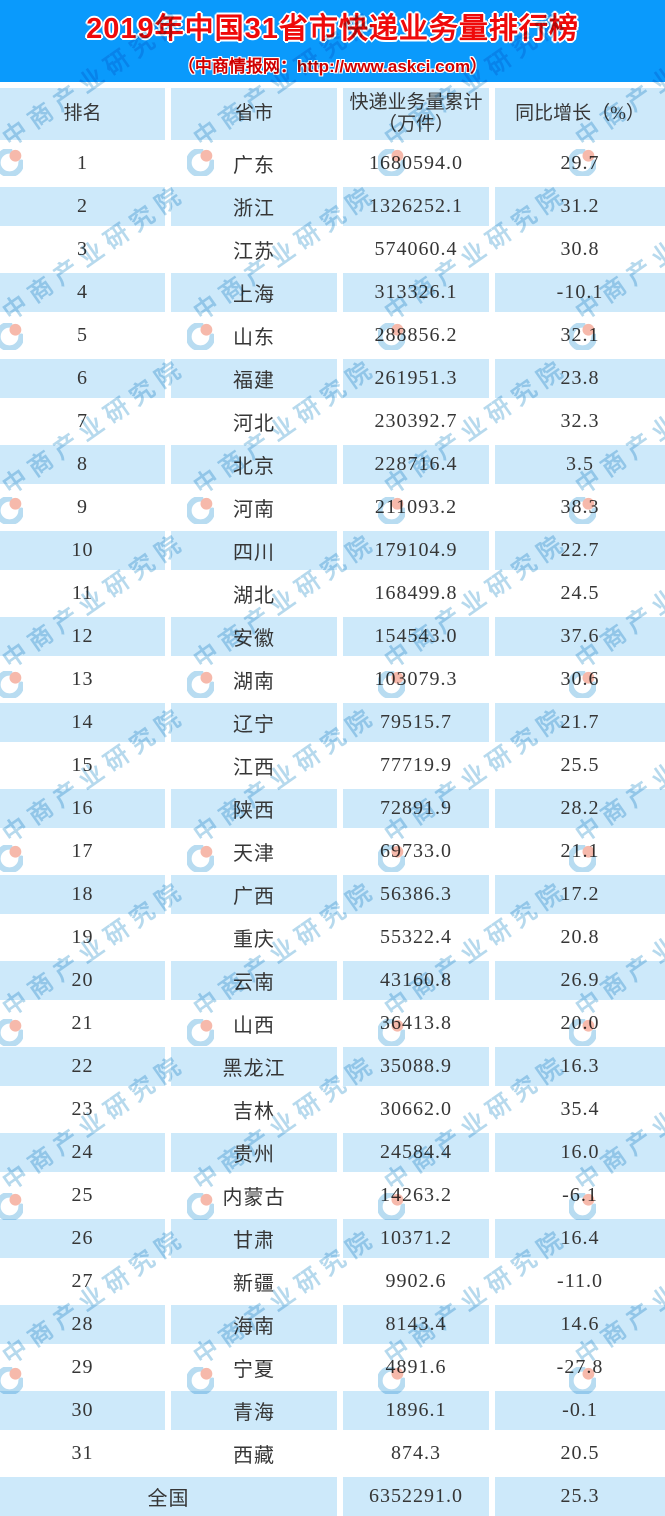 The image size is (665, 1516). I want to click on cell-province: 广西, so click(254, 894).